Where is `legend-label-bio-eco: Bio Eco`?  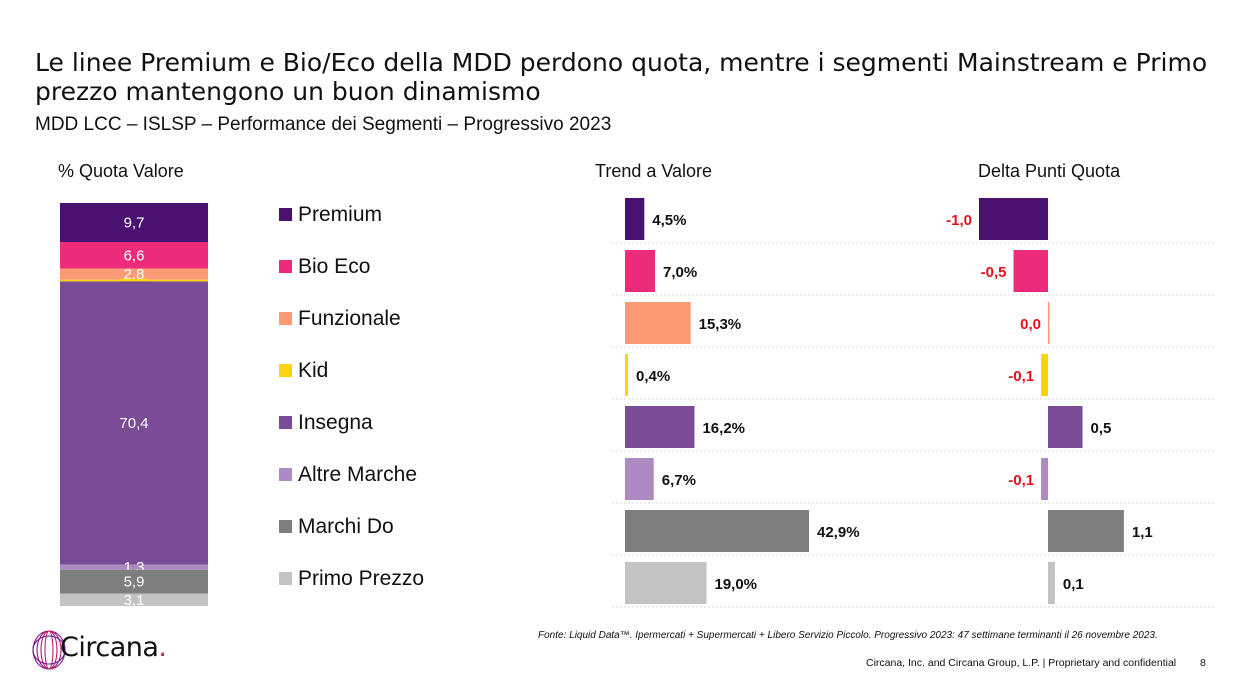 legend-label-bio-eco: Bio Eco is located at coordinates (334, 266).